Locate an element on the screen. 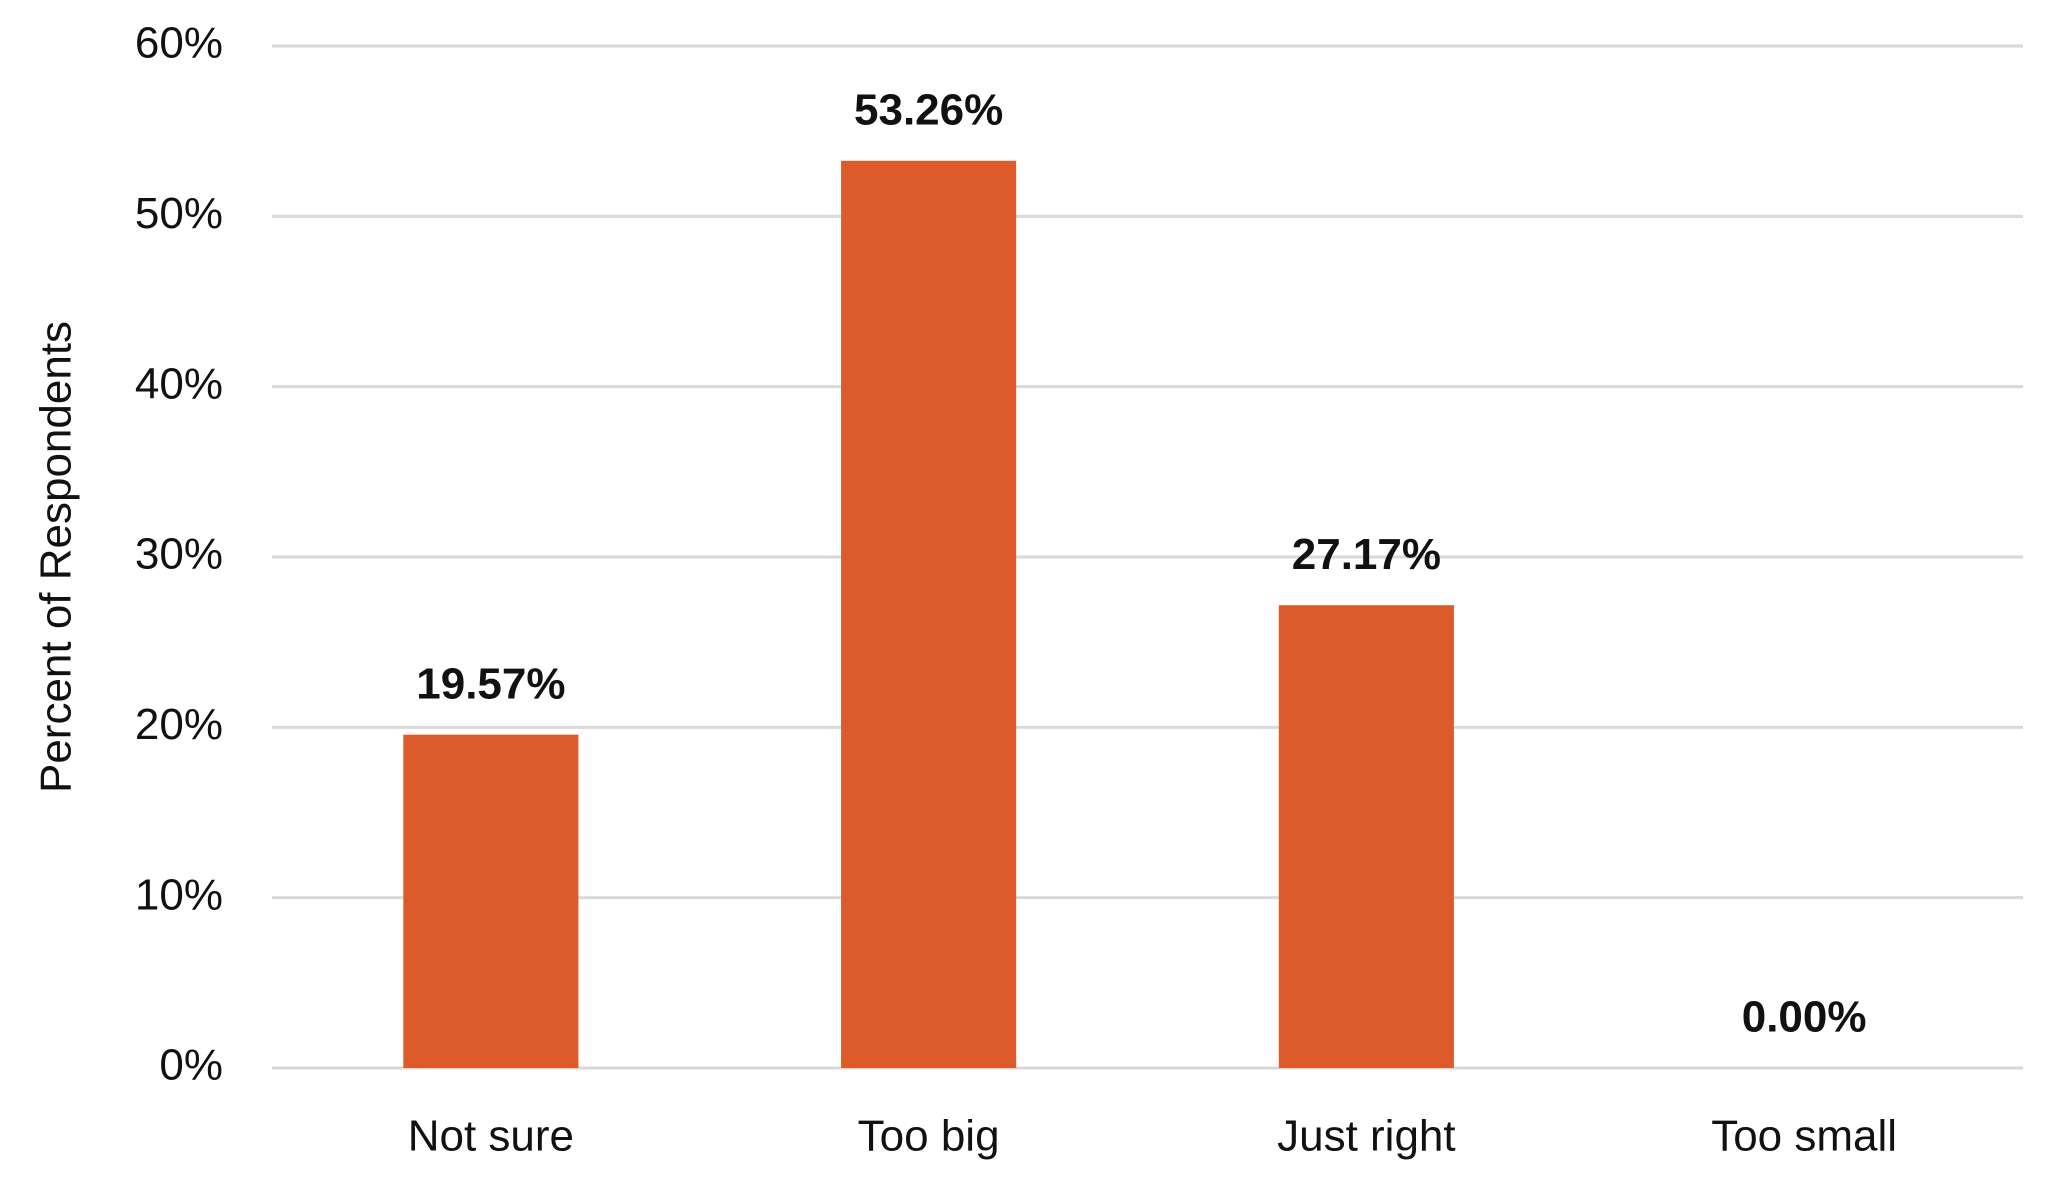 Image resolution: width=2045 pixels, height=1179 pixels. y-tick-label: 40% is located at coordinates (179, 383).